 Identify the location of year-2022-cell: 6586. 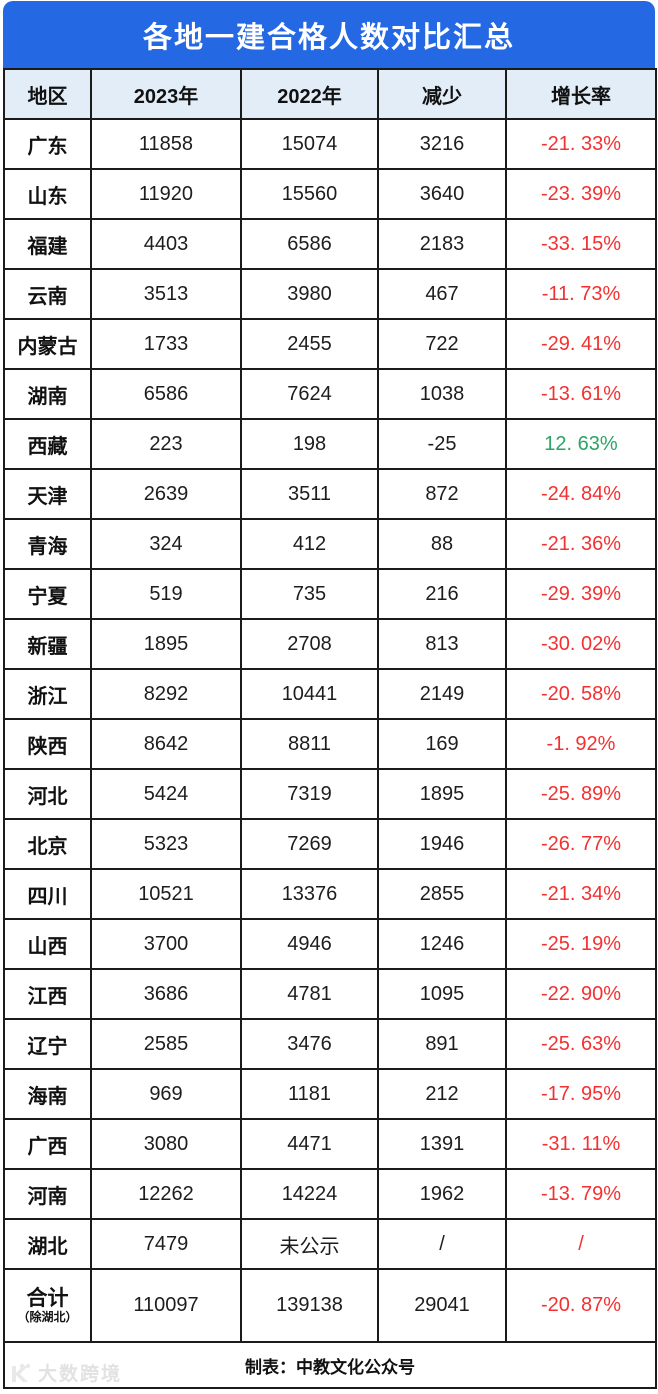
(309, 244).